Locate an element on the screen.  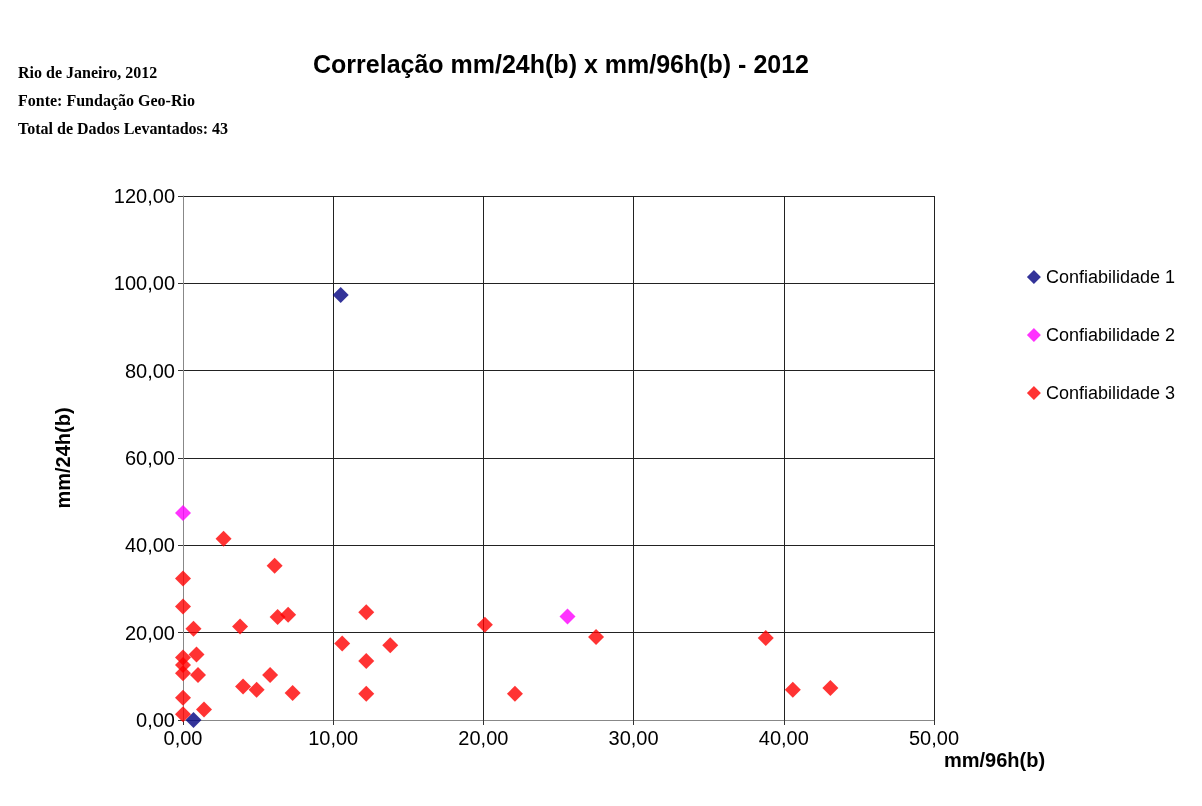
source-note: Fonte: Fundação Geo-Rio is located at coordinates (106, 100).